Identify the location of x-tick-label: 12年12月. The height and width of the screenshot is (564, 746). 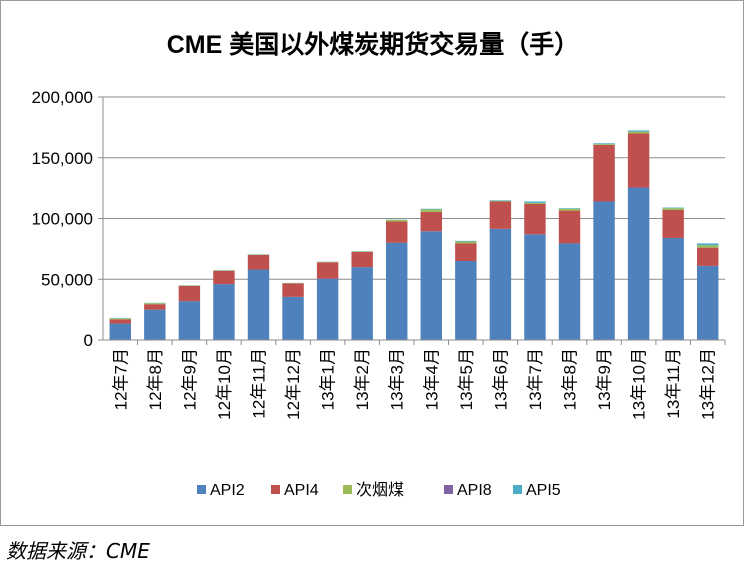
(293, 384).